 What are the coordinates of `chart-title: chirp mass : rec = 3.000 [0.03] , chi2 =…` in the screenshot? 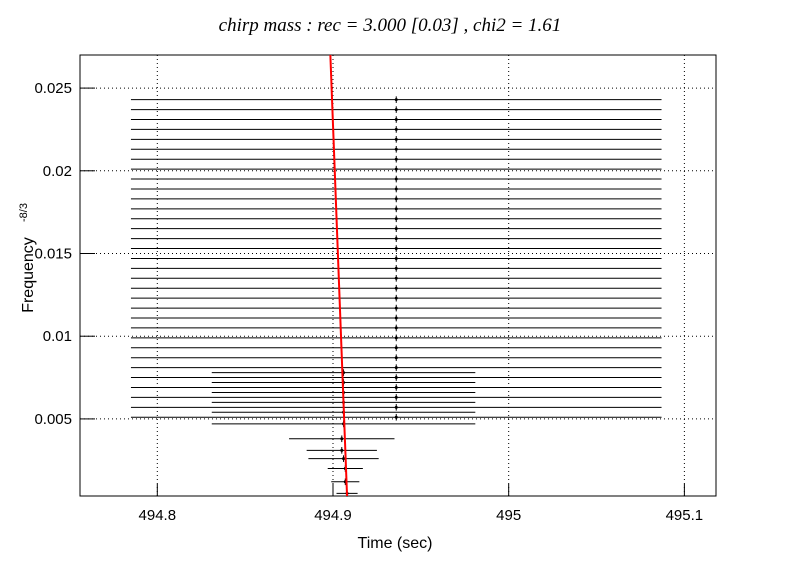 It's located at (390, 25).